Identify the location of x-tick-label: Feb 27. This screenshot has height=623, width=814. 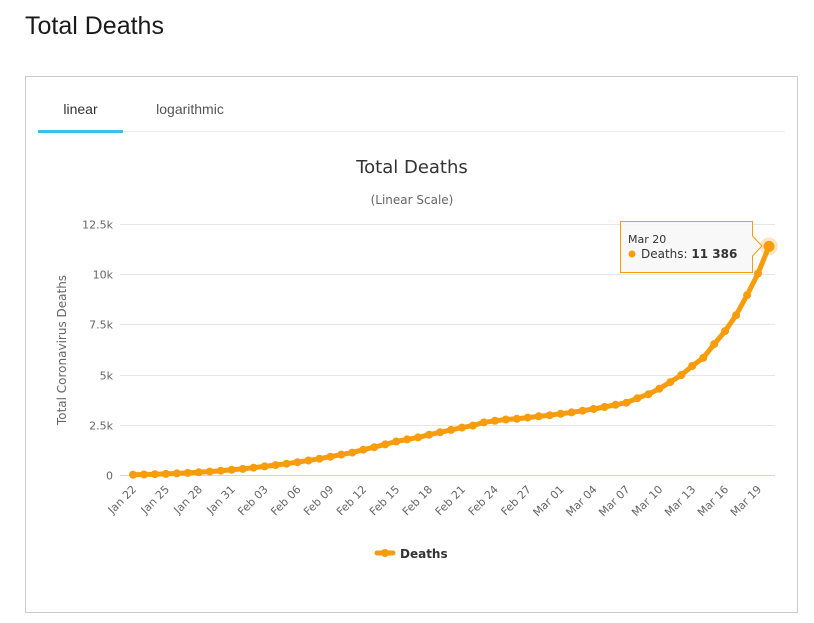
(516, 500).